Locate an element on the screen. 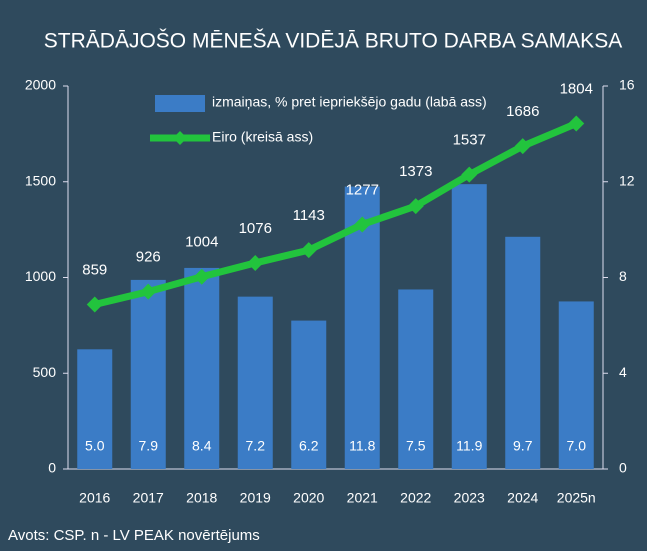 The width and height of the screenshot is (647, 551). y-tick-label: 0 is located at coordinates (52, 468).